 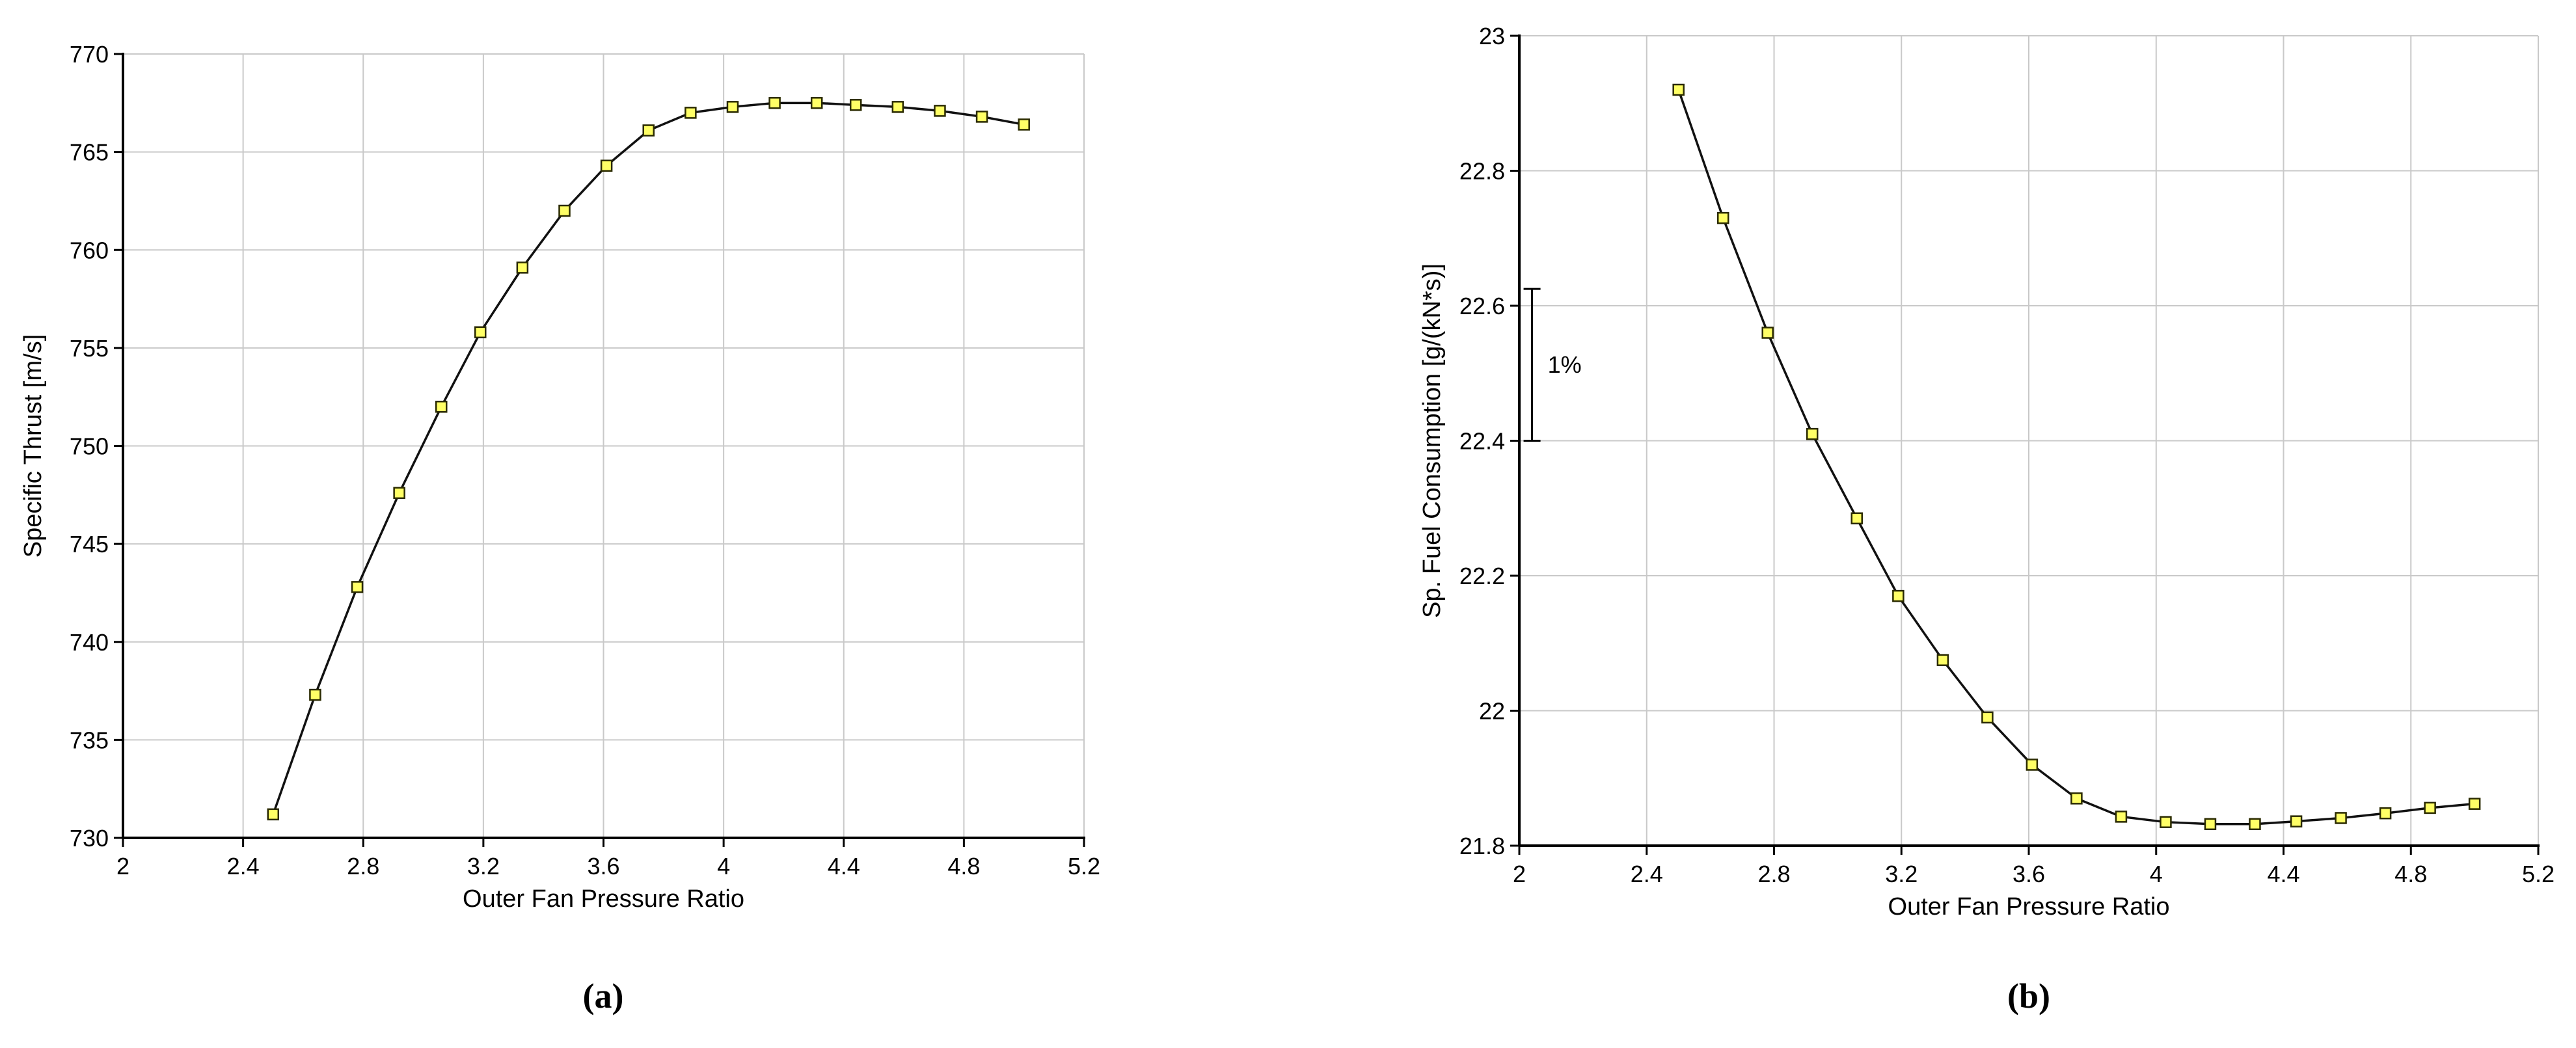 I want to click on y-tick-label: 760, so click(x=89, y=250).